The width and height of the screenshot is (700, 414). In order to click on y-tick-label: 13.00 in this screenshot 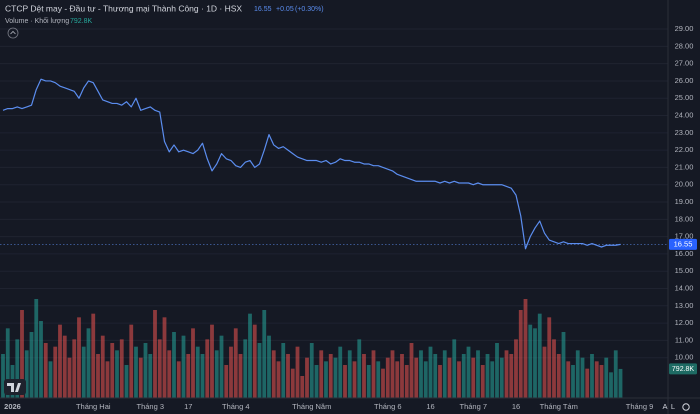, I will do `click(684, 305)`.